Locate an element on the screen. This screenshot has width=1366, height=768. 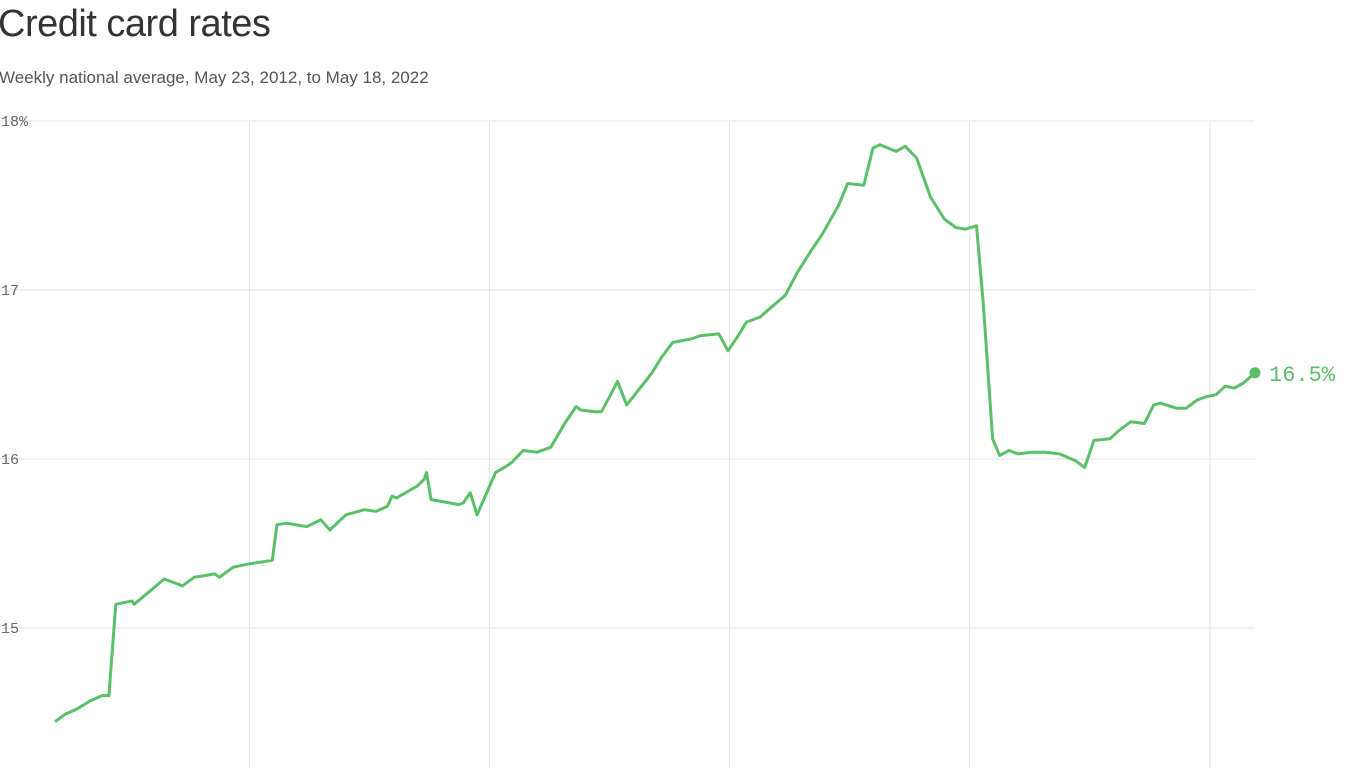
end-value-label: 16.5% is located at coordinates (1302, 375).